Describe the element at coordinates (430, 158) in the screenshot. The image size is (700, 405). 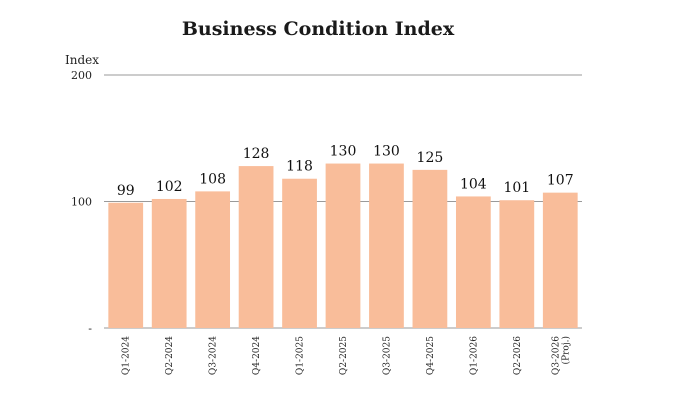
I see `data-label: 125` at that location.